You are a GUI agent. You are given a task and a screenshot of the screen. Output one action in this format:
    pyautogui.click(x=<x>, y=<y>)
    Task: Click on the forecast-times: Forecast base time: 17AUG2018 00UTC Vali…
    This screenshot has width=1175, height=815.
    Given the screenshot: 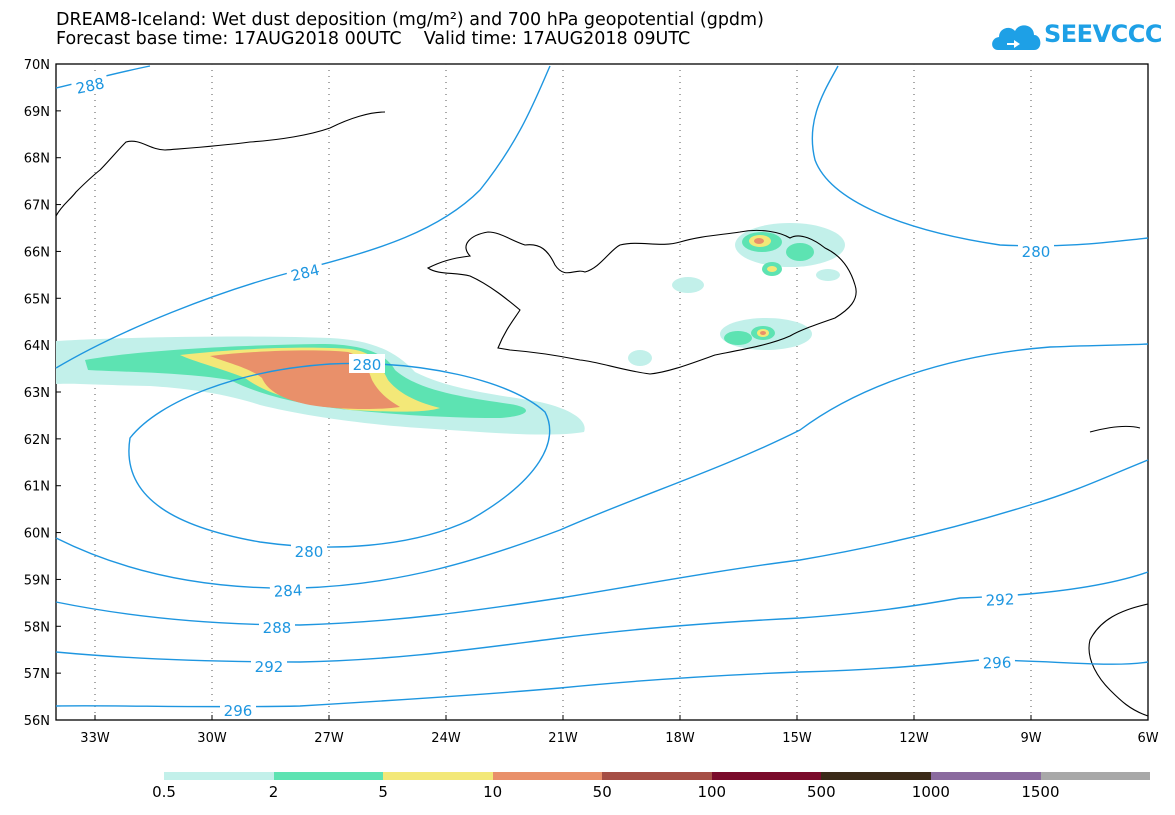 What is the action you would take?
    pyautogui.click(x=373, y=39)
    